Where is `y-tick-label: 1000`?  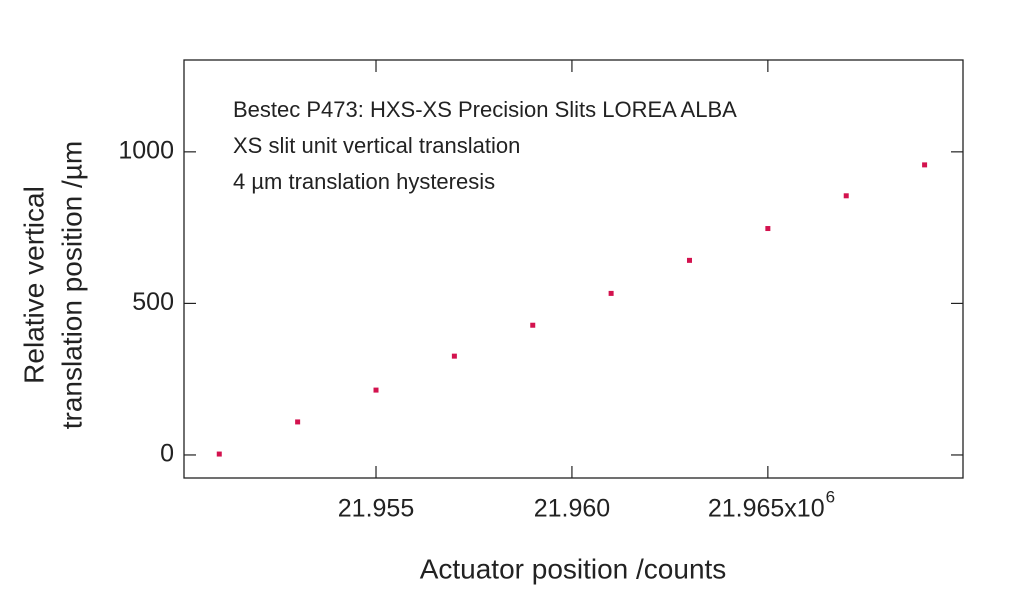
y-tick-label: 1000 is located at coordinates (146, 150).